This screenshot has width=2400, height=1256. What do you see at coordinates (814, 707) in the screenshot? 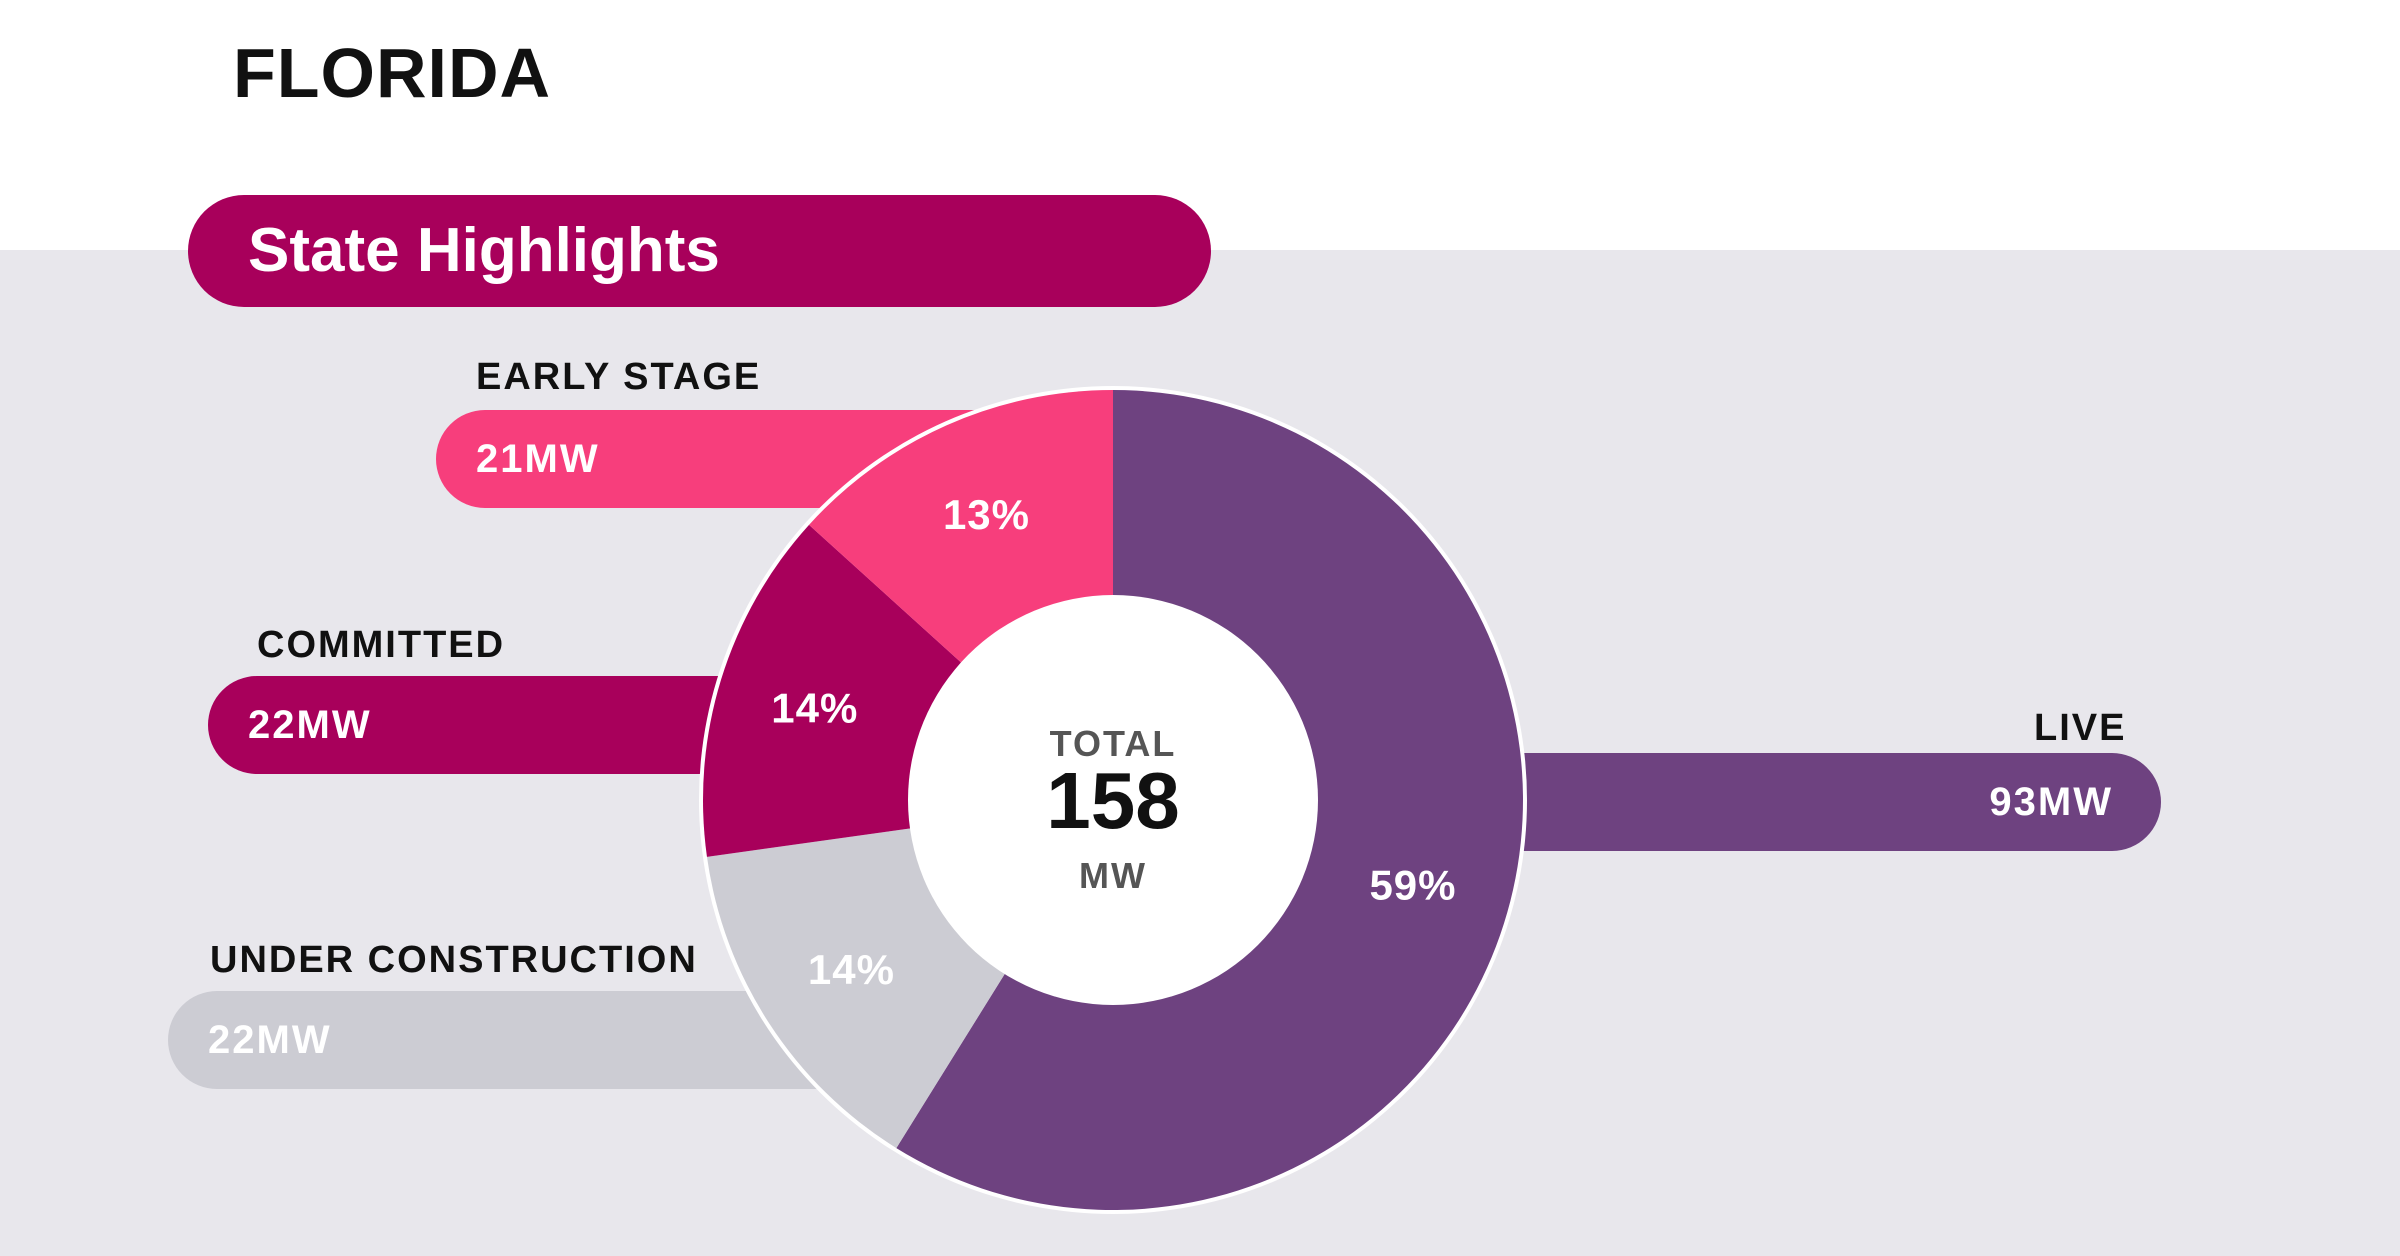
I see `slice-label-committed: 14%` at bounding box center [814, 707].